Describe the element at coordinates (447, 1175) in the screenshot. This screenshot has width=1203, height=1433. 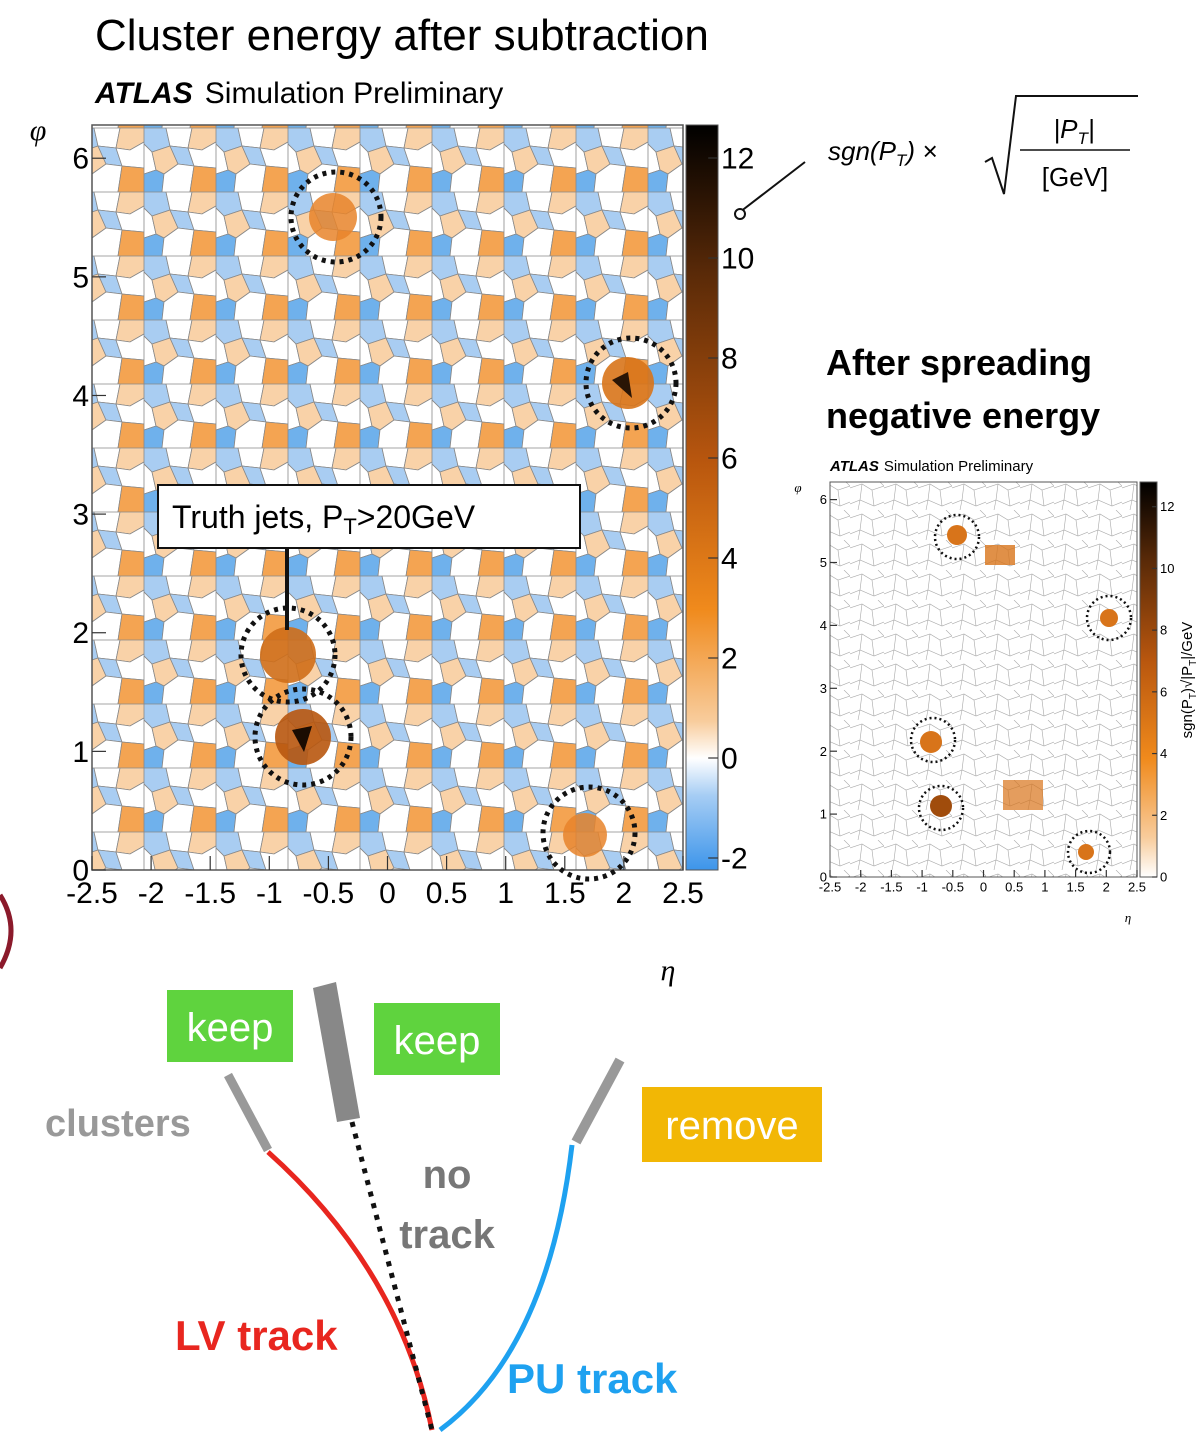
I see `no-track-label: no` at that location.